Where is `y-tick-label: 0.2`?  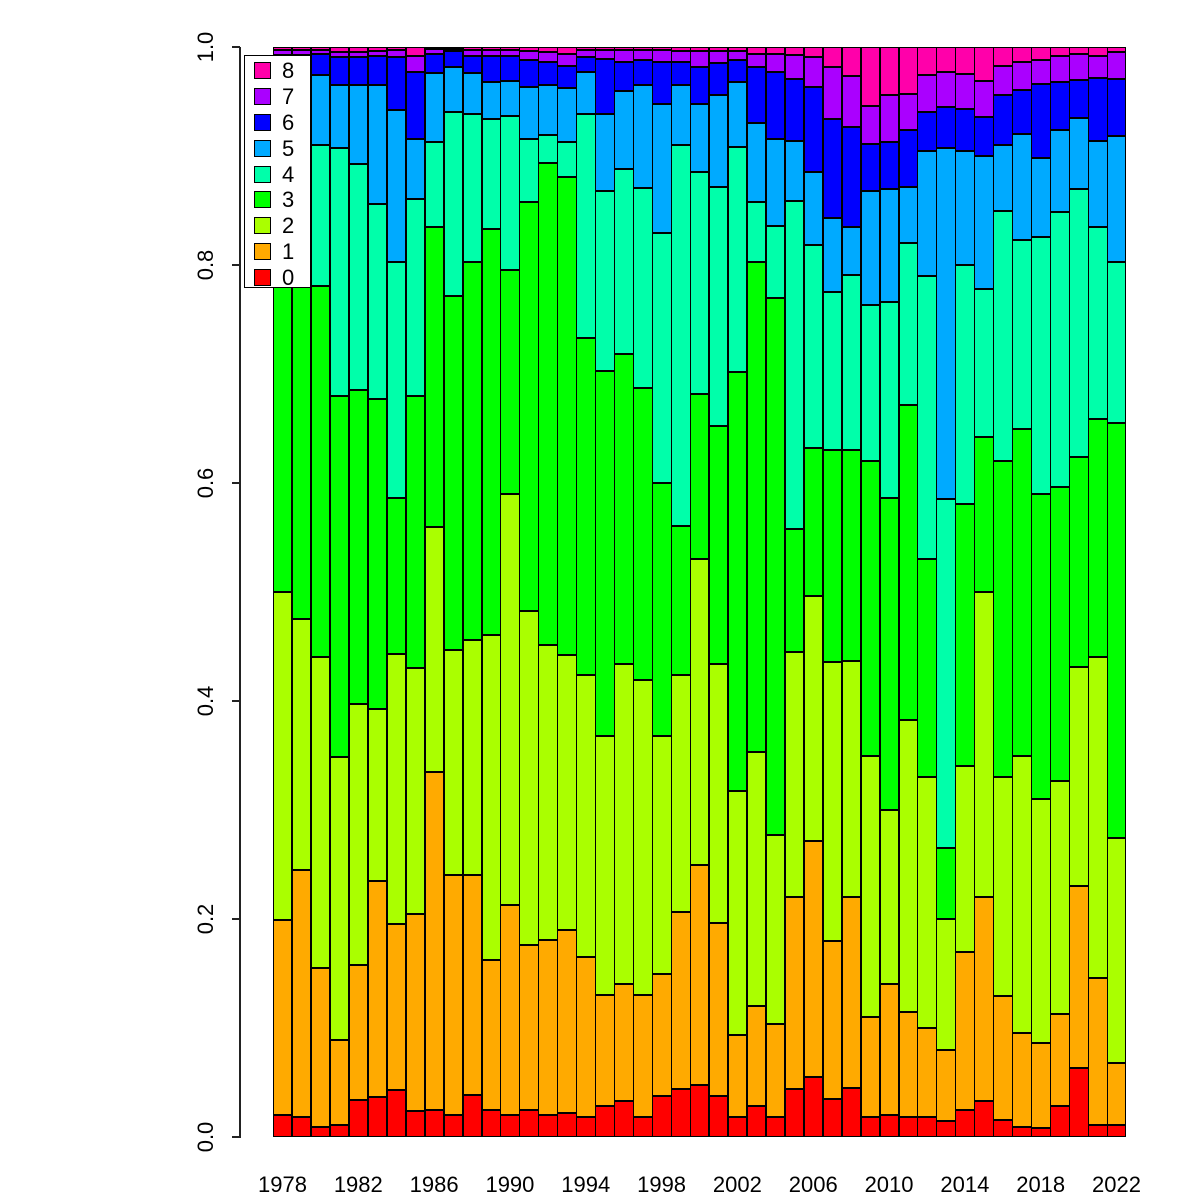
y-tick-label: 0.2 is located at coordinates (205, 919).